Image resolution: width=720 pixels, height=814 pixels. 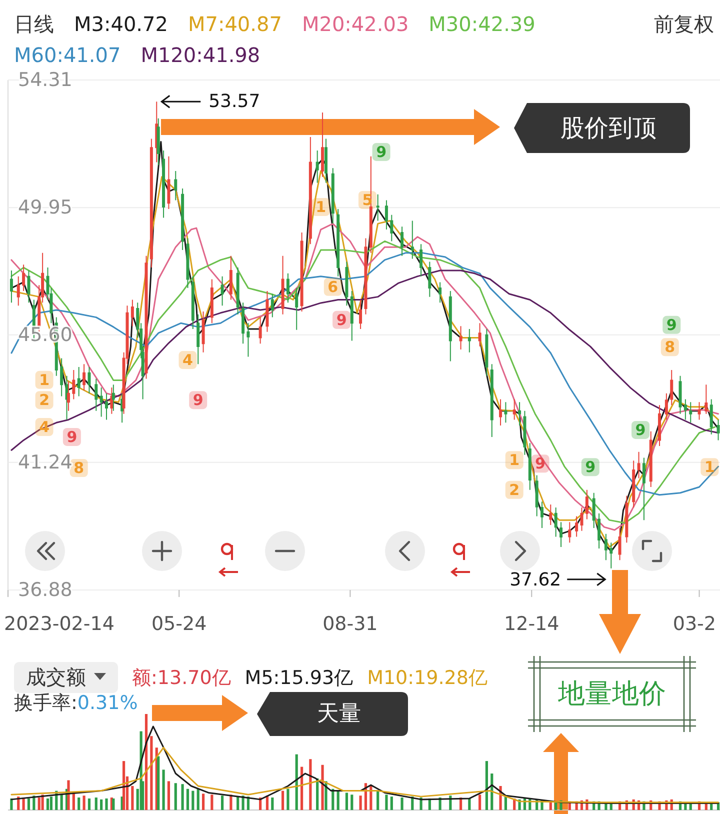 I want to click on annotation: 2, so click(x=44, y=400).